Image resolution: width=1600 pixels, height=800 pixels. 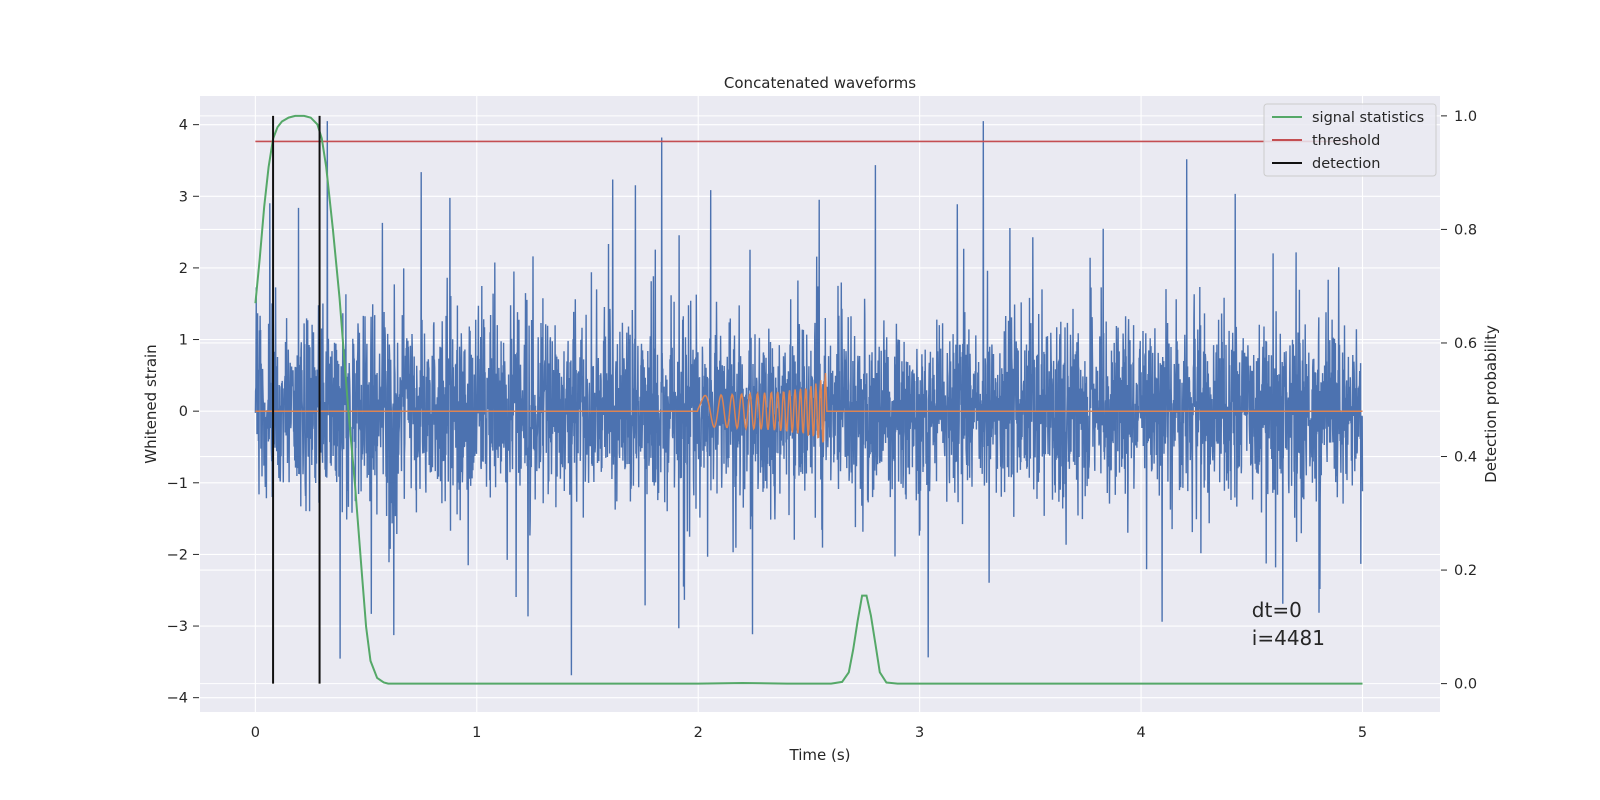 I want to click on y-tick-label: −3, so click(x=177, y=627).